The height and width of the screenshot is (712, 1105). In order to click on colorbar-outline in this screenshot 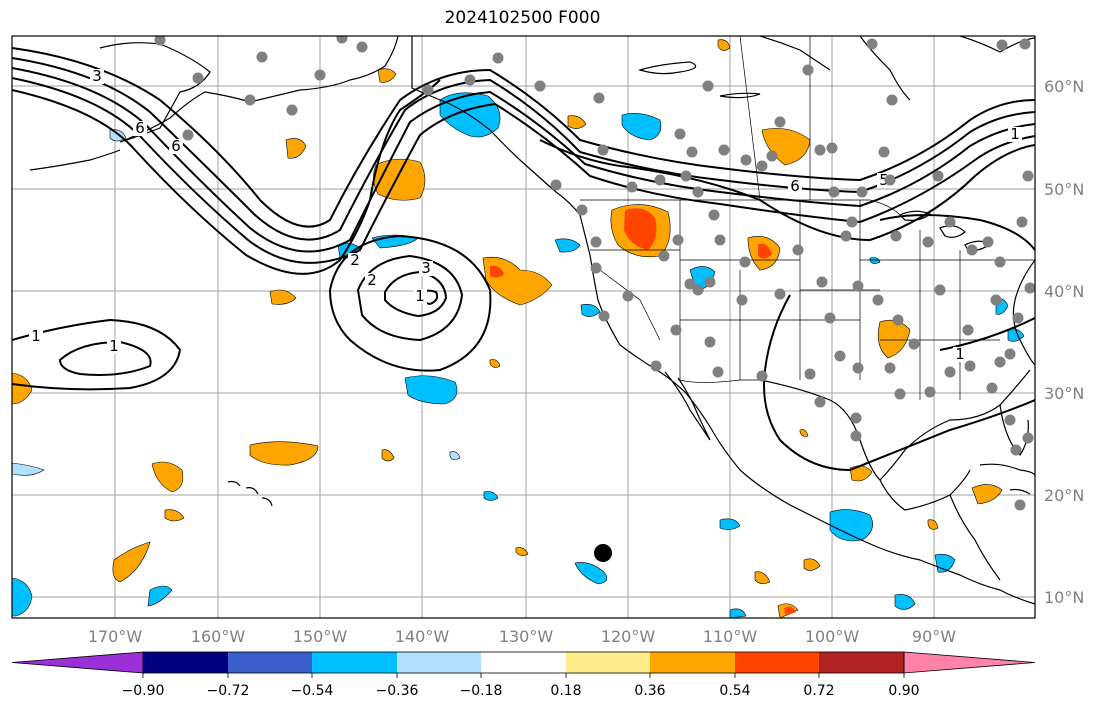, I will do `click(523, 662)`.